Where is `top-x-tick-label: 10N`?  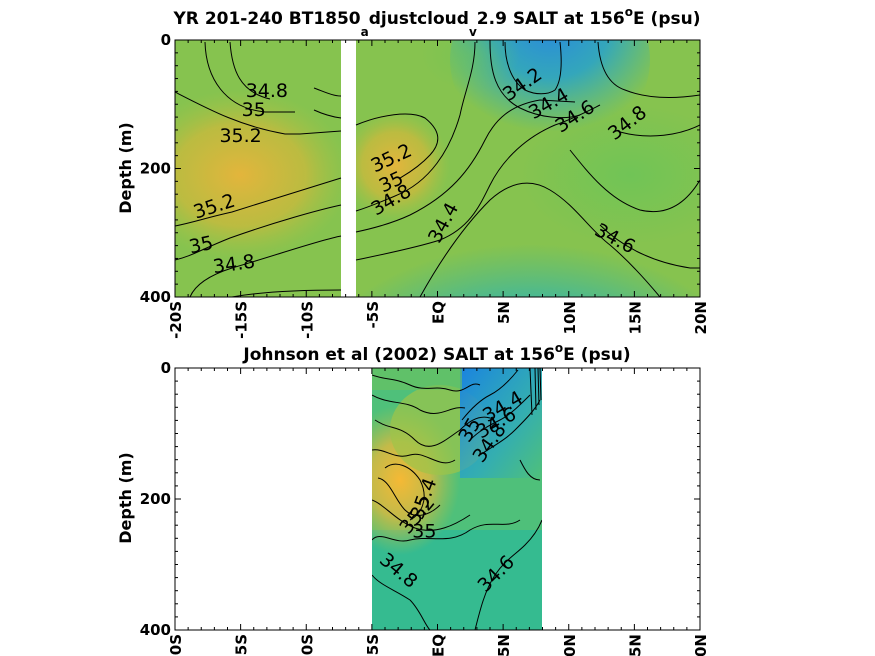 top-x-tick-label: 10N is located at coordinates (570, 317).